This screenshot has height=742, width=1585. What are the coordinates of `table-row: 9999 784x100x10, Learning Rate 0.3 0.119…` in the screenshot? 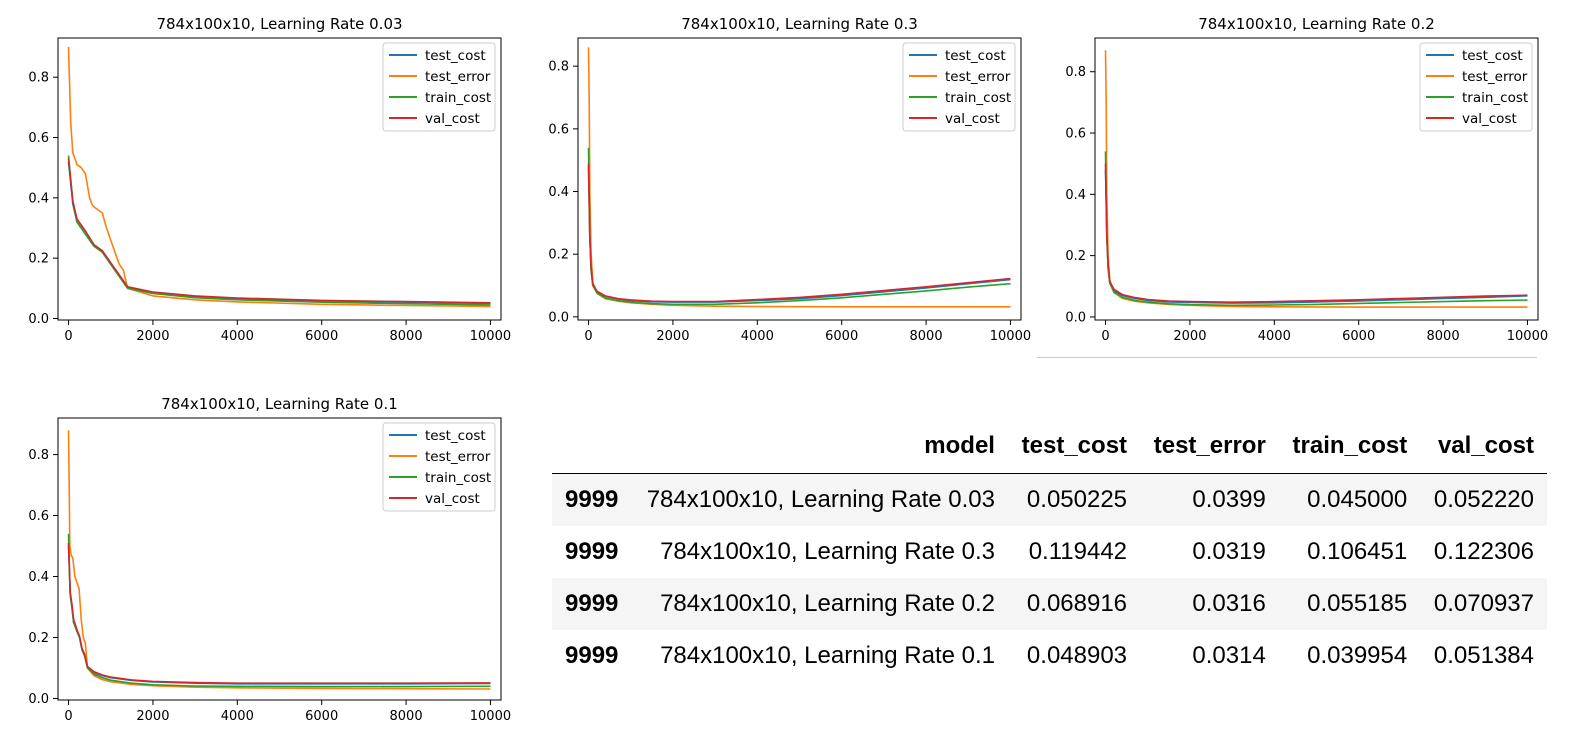 It's located at (1049, 552).